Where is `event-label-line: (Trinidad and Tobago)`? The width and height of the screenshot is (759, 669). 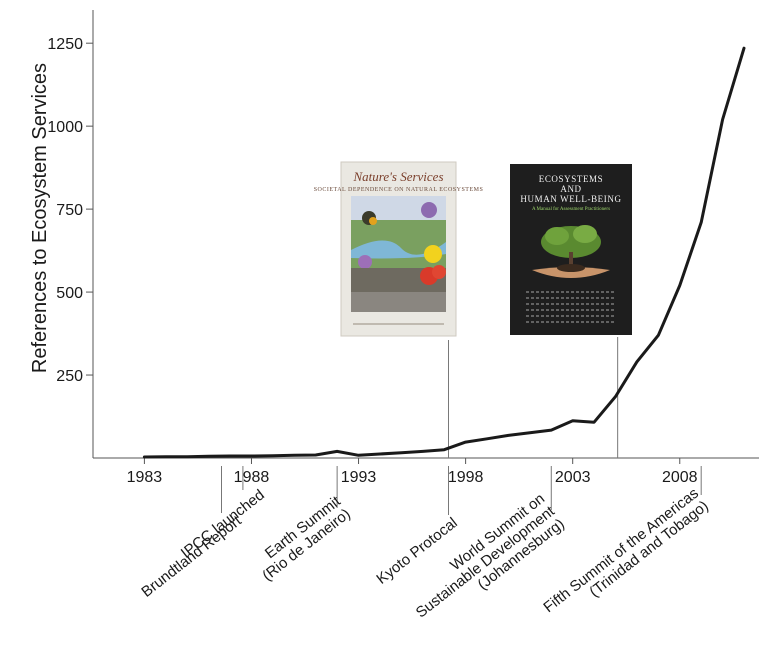
event-label-line: (Trinidad and Tobago) is located at coordinates (648, 548).